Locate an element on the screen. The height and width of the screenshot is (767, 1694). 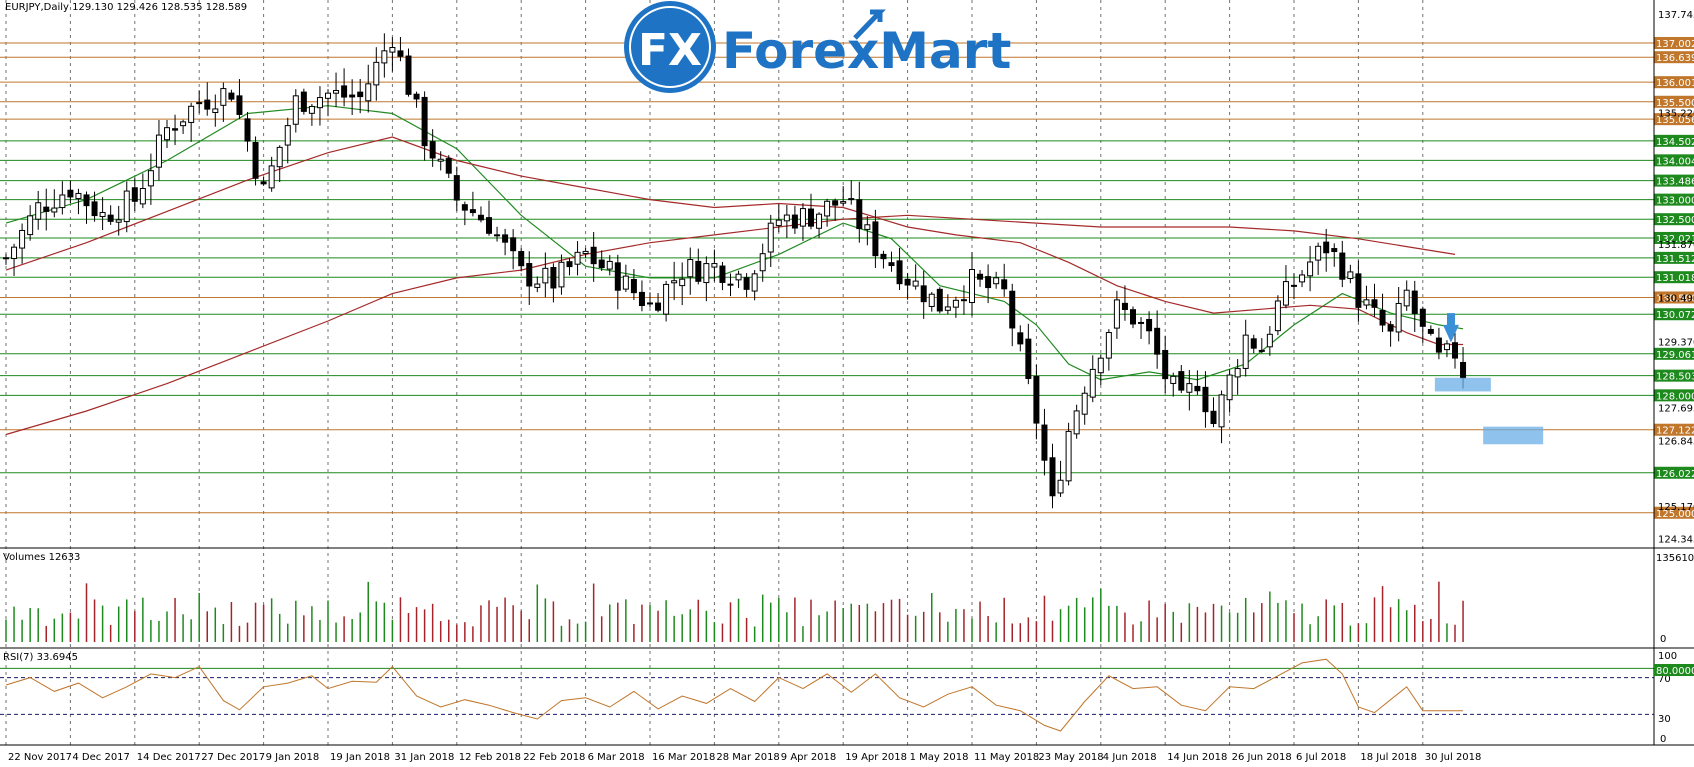
date-label-11: 28 Mar 2018 is located at coordinates (747, 757).